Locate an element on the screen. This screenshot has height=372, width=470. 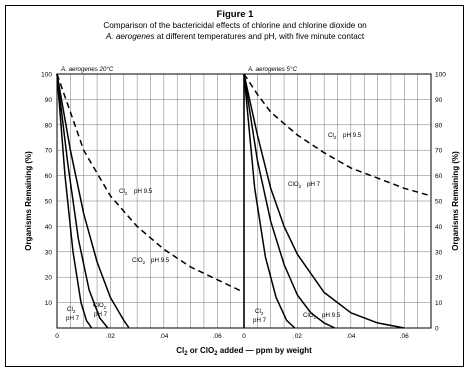
y-tick-label-right: 0 is located at coordinates (437, 329).